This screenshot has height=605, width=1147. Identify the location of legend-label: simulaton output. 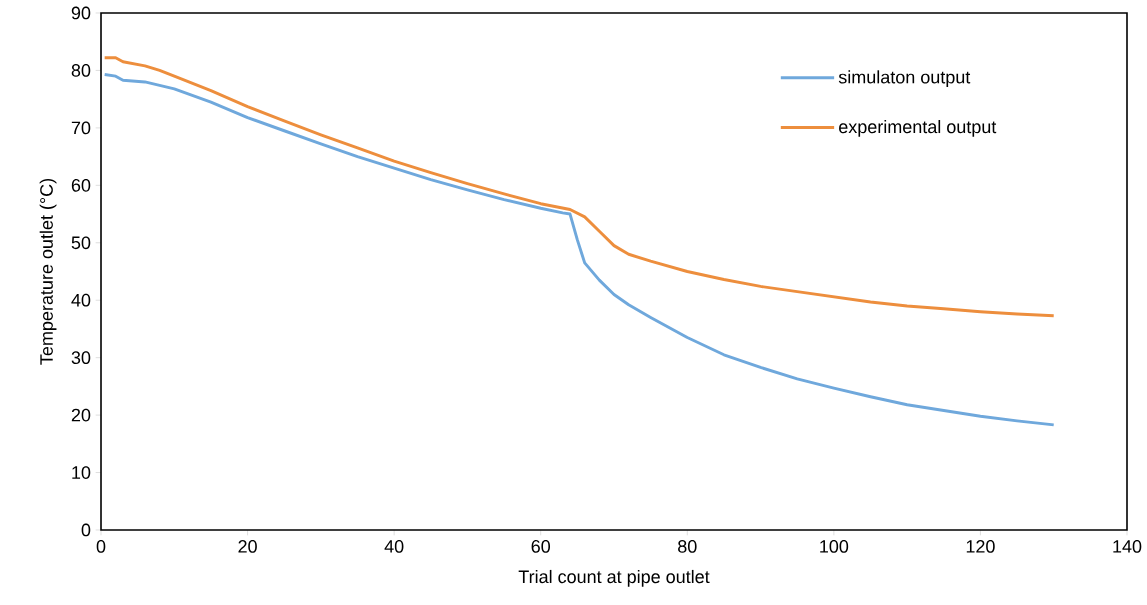
(904, 79).